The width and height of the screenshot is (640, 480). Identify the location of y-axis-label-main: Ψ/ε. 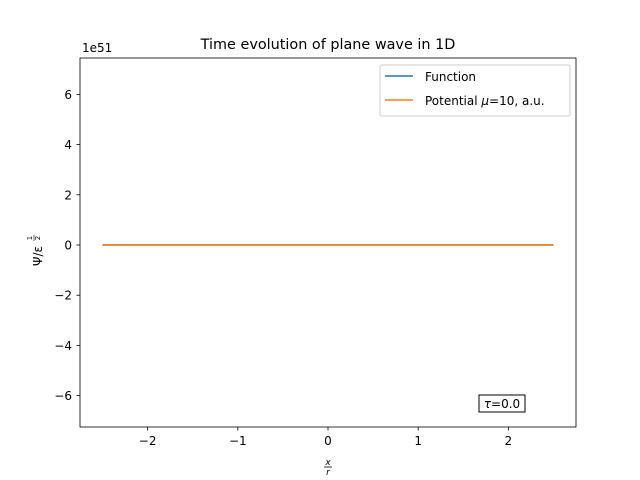
(38, 256).